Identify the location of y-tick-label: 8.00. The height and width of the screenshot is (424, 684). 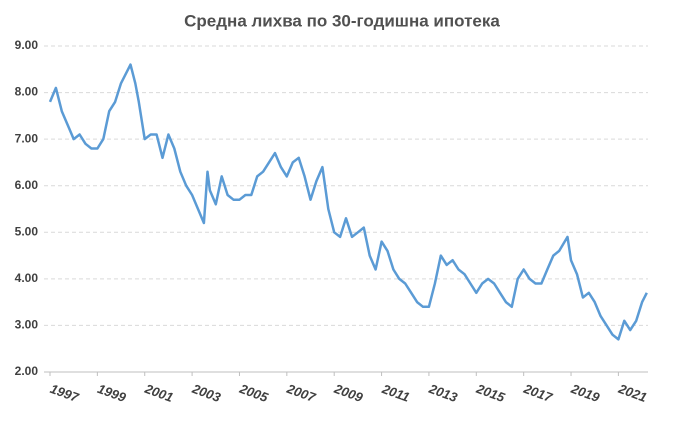
(27, 92).